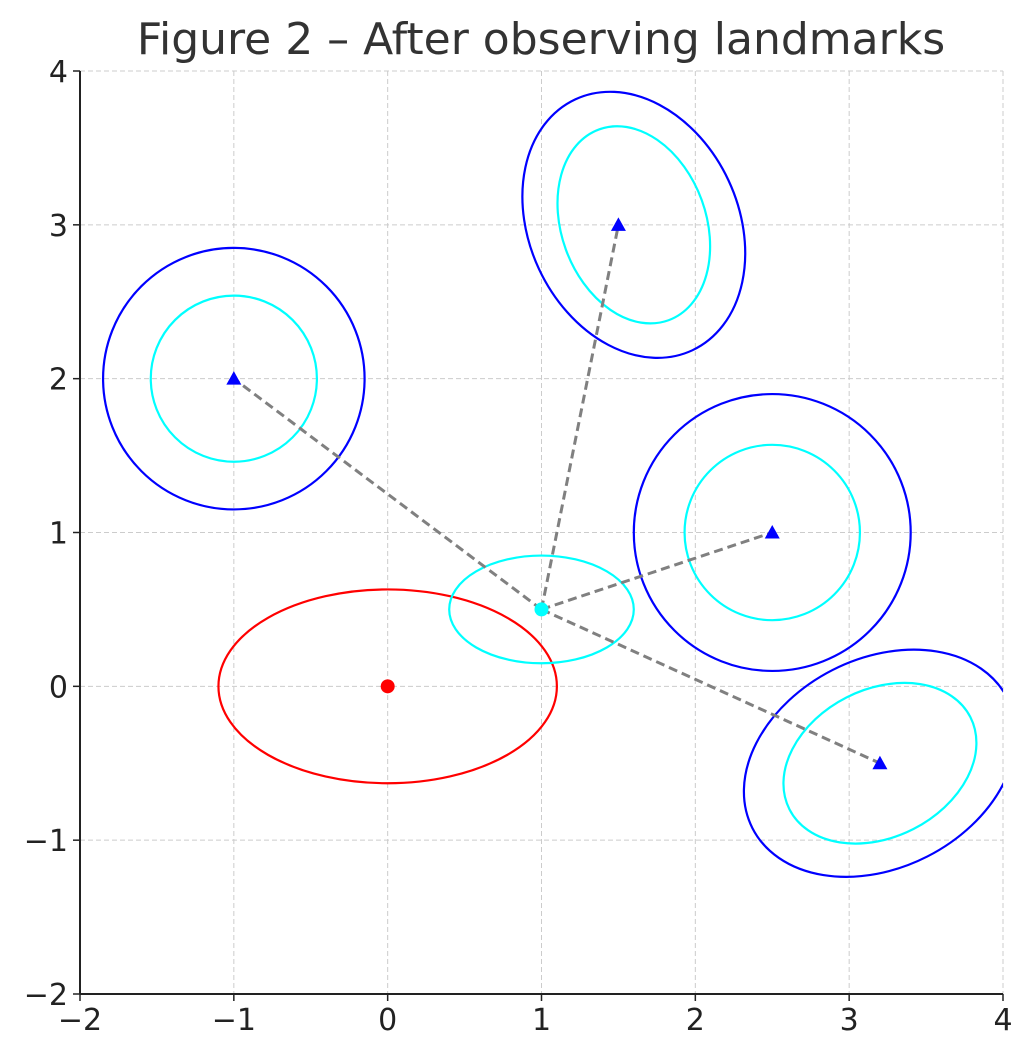 The image size is (1033, 1061). Describe the element at coordinates (46, 841) in the screenshot. I see `y-tick-label: −1` at that location.